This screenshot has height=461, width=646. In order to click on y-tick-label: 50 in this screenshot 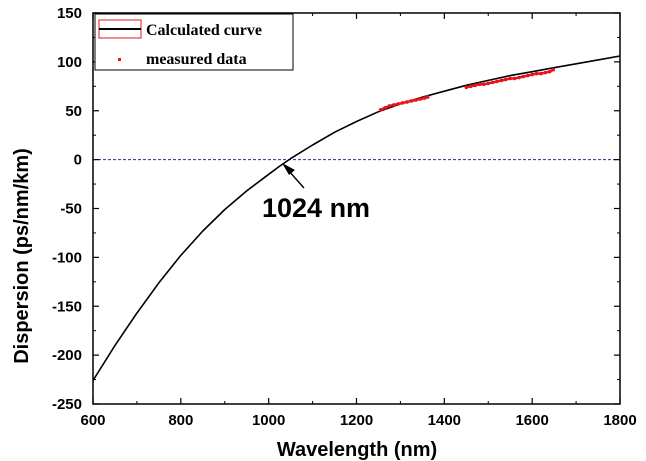, I will do `click(73, 111)`.